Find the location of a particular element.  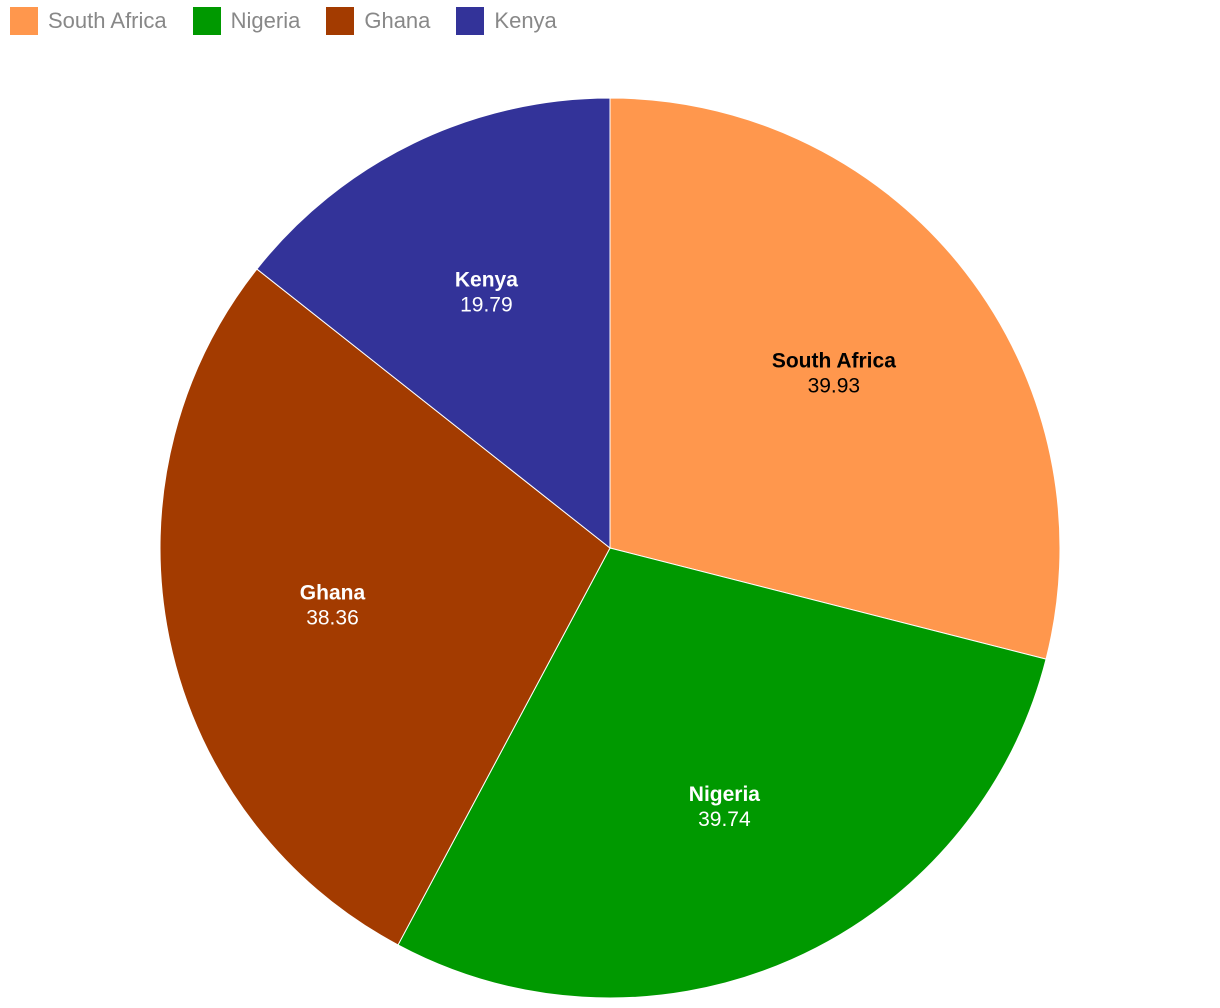

legend-item: Ghana is located at coordinates (378, 21).